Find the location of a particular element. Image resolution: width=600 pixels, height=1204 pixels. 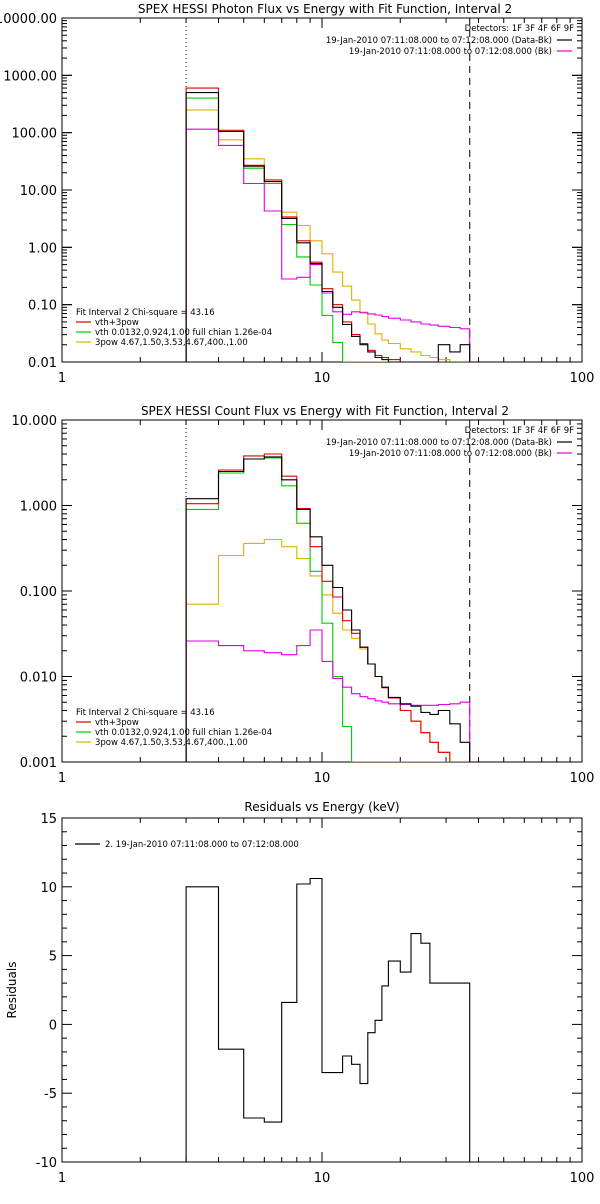

count-legend-bottom-label: 3pow 4.67,1.50,3.53,4.67,400.,1.00 is located at coordinates (171, 743).